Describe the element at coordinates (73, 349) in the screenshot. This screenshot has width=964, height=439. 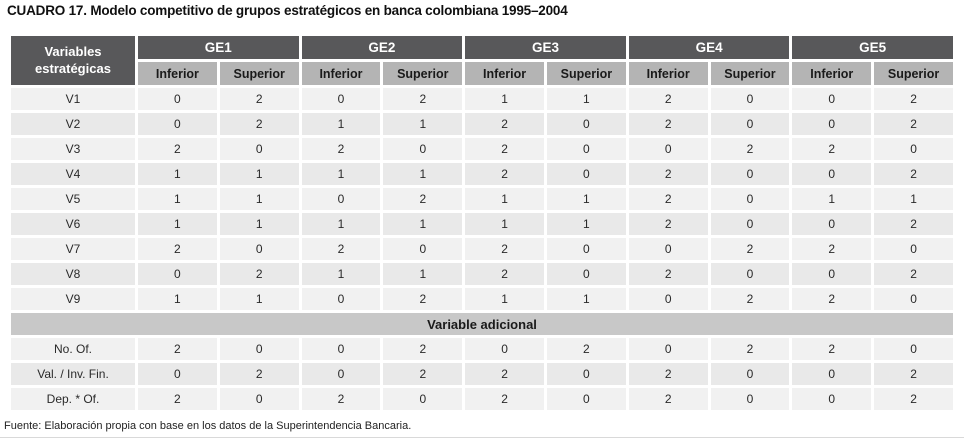
I see `row-label-cell: No. Of.` at that location.